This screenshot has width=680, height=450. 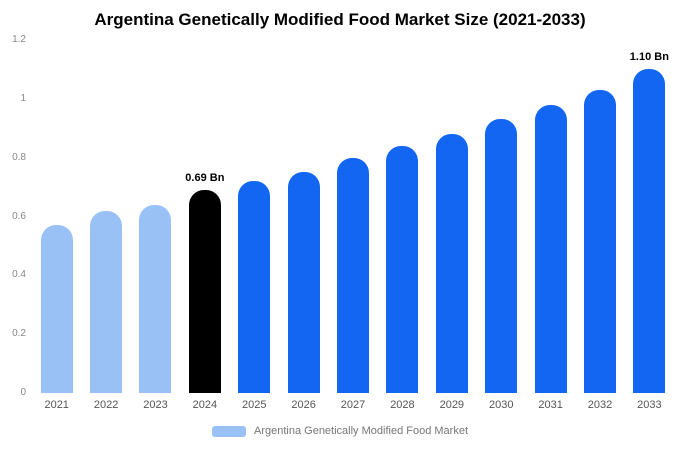 I want to click on y-tick-label: 1.2, so click(x=19, y=39).